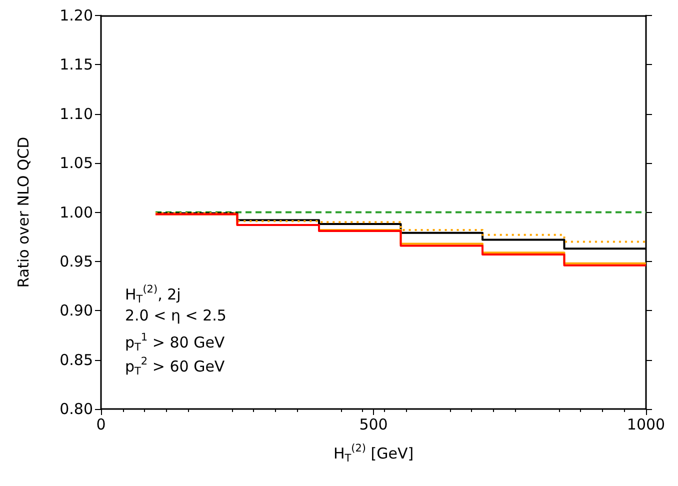 The height and width of the screenshot is (486, 678). What do you see at coordinates (76, 113) in the screenshot?
I see `y-tick-label: 1.10` at bounding box center [76, 113].